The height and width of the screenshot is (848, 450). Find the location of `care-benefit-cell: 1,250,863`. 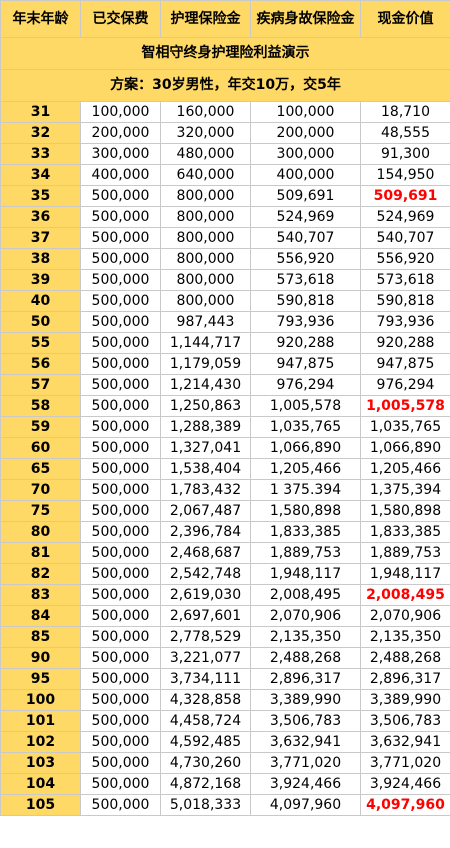

care-benefit-cell: 1,250,863 is located at coordinates (205, 406).